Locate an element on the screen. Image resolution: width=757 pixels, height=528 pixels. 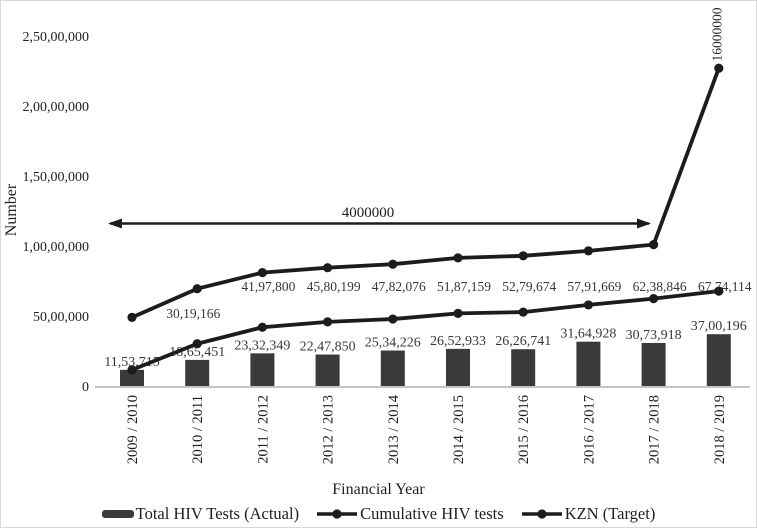
bar-value-label: 26,26,741 is located at coordinates (523, 341).